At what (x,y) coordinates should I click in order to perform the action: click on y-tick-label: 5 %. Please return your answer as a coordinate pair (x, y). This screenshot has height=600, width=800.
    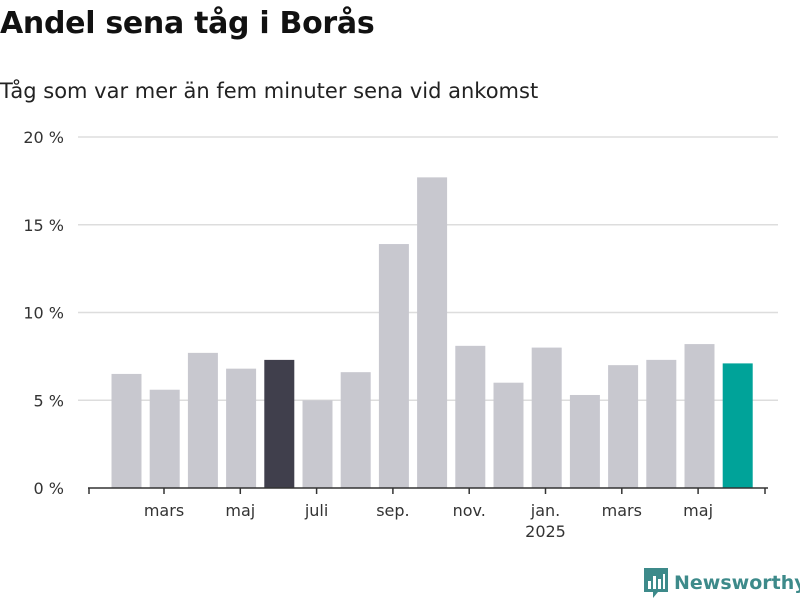
    Looking at the image, I should click on (49, 400).